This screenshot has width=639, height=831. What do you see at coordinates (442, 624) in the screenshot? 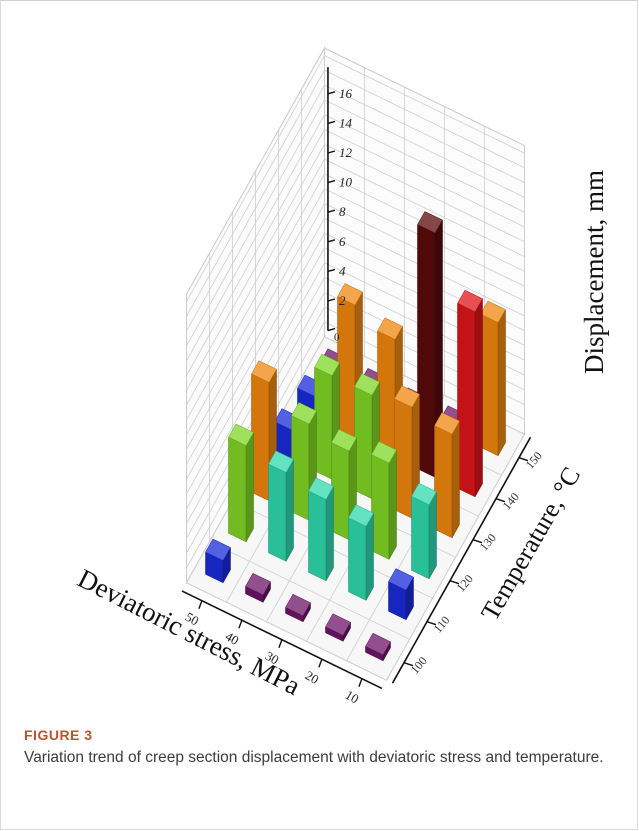
I see `y-tick-label: 110` at bounding box center [442, 624].